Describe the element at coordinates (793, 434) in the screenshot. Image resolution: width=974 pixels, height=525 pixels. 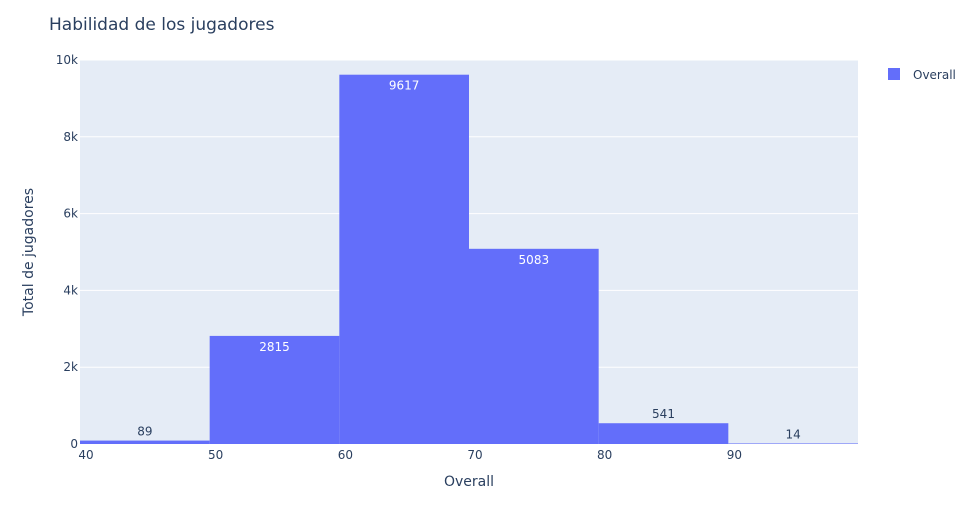
I see `bar-value-label: 14` at that location.